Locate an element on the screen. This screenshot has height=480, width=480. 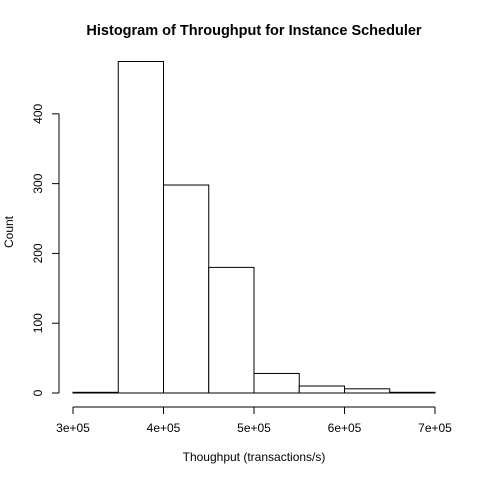
y-tick-label: 400 is located at coordinates (38, 114).